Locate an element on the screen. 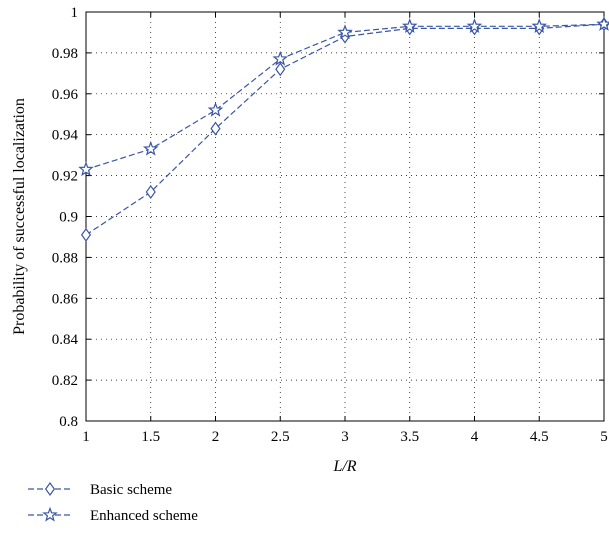 This screenshot has height=556, width=609. y-axis-label: Probability of successful localization is located at coordinates (19, 216).